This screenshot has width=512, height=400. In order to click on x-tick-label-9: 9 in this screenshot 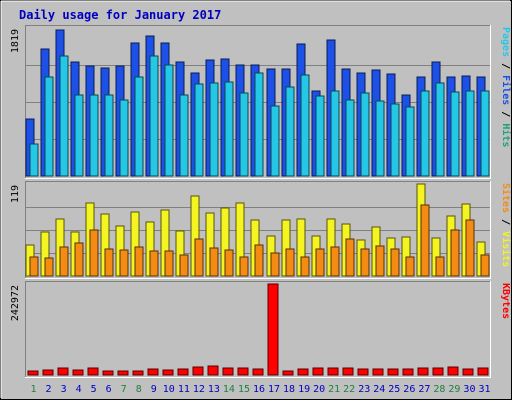, I will do `click(154, 389)`.